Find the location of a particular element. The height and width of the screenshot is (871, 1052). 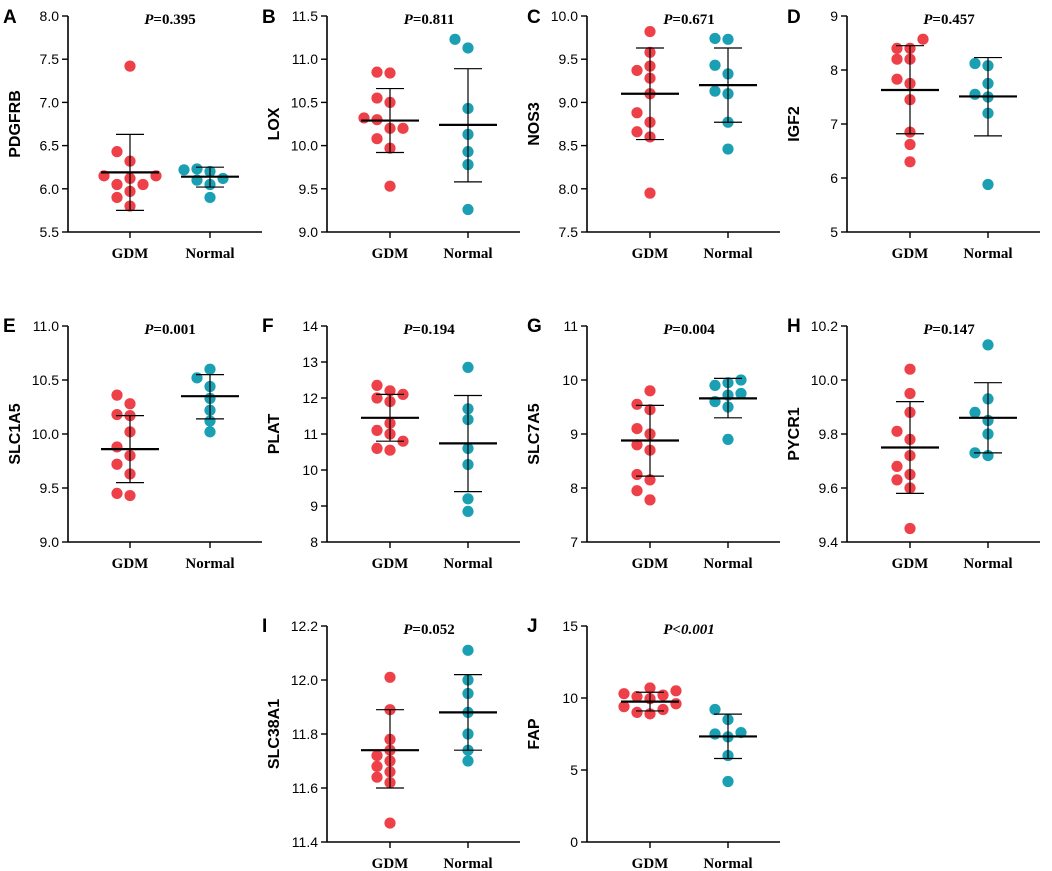

y-tick-label: 11 is located at coordinates (310, 434).